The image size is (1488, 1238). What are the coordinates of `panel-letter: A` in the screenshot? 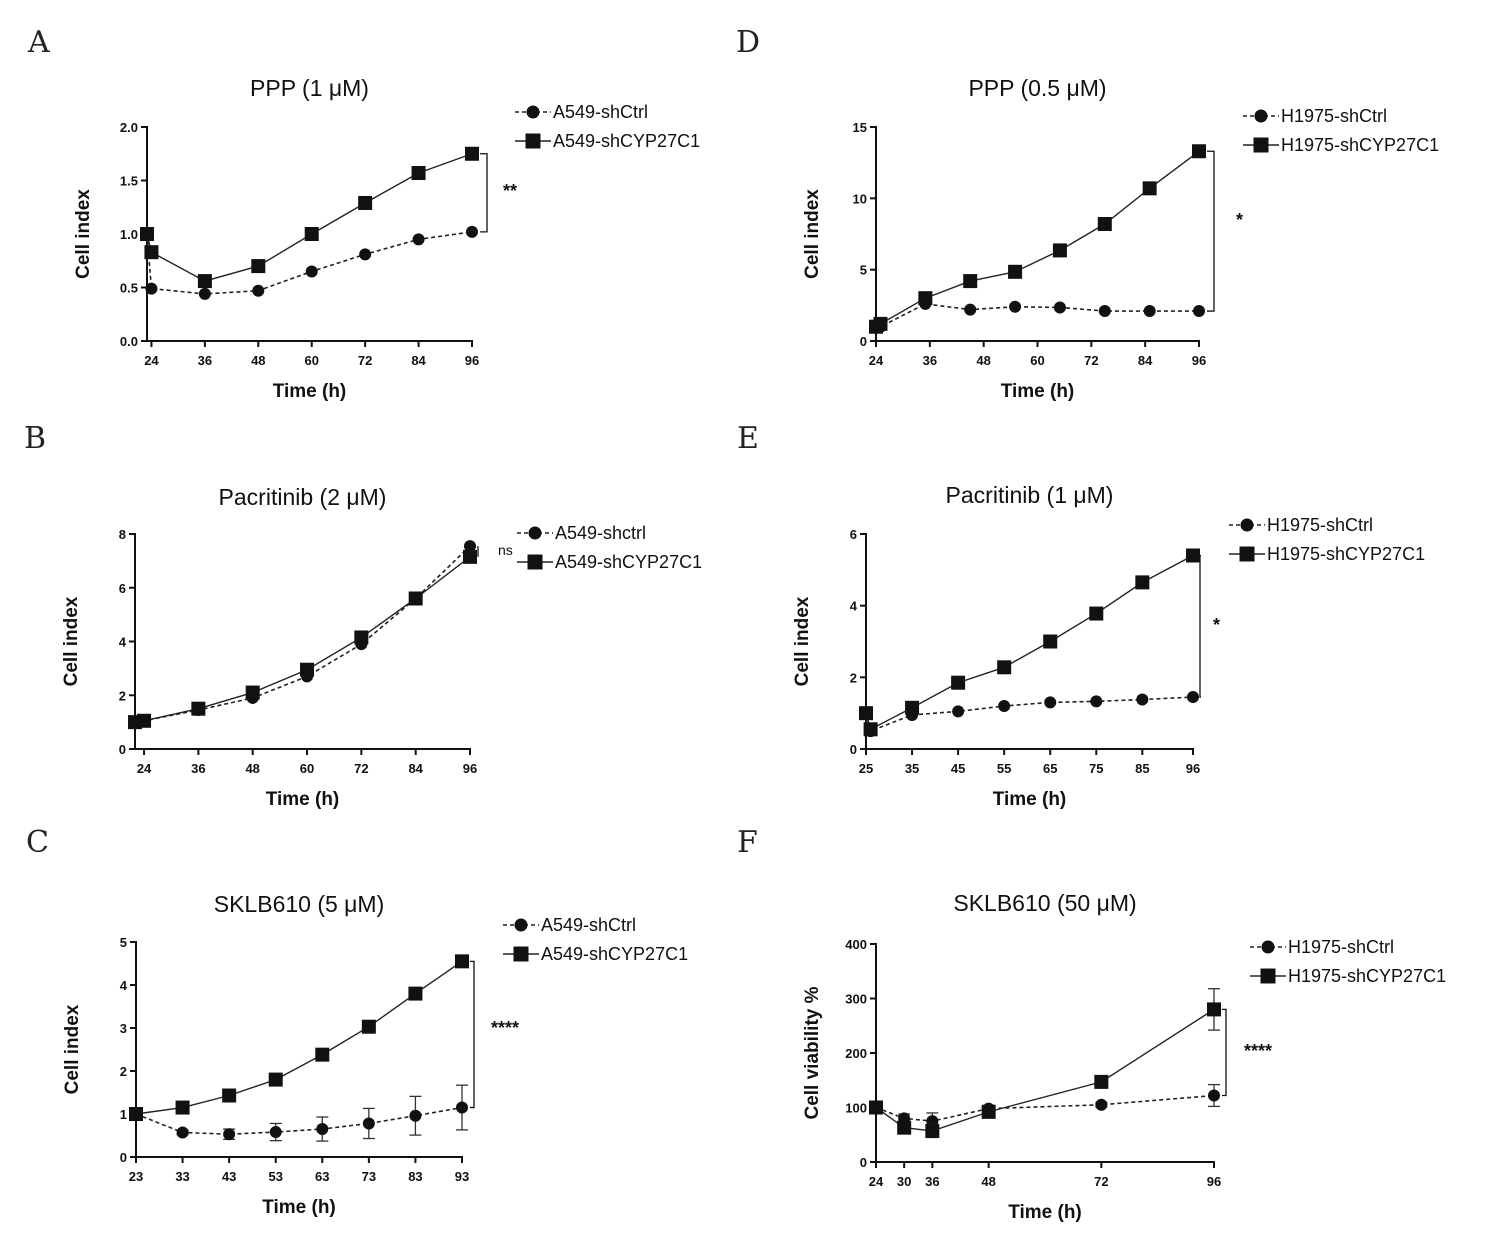 It's located at (38, 42).